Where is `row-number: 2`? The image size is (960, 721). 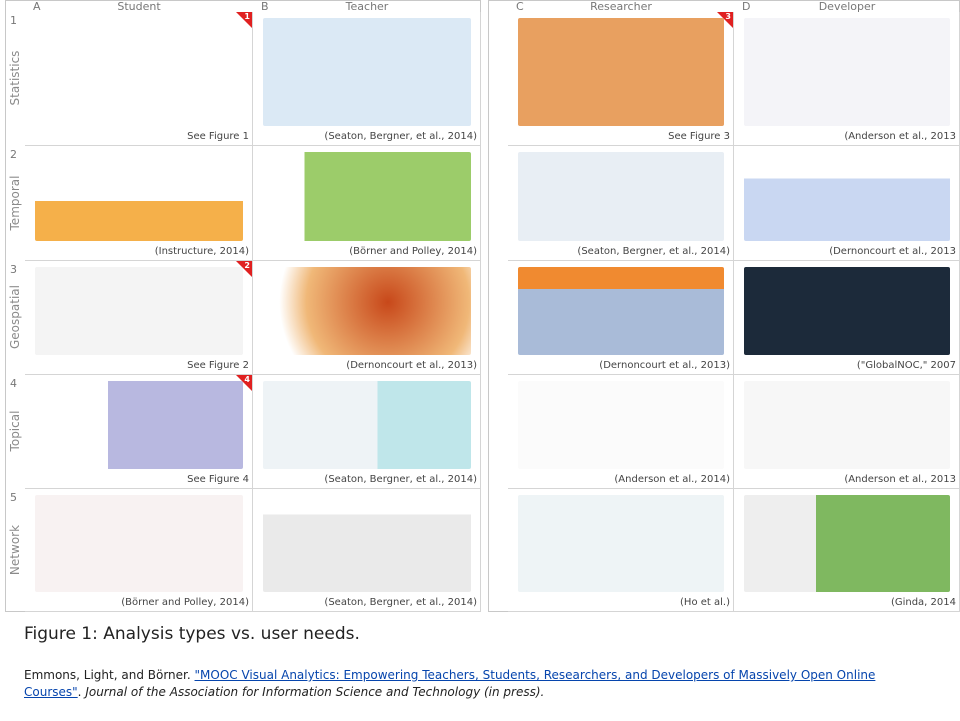
row-number: 2 is located at coordinates (13, 154).